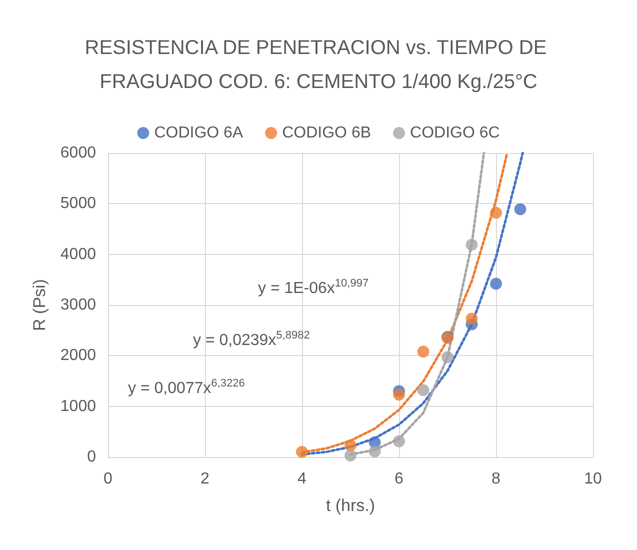 This screenshot has width=637, height=550. What do you see at coordinates (399, 479) in the screenshot?
I see `x-tick-label: 6` at bounding box center [399, 479].